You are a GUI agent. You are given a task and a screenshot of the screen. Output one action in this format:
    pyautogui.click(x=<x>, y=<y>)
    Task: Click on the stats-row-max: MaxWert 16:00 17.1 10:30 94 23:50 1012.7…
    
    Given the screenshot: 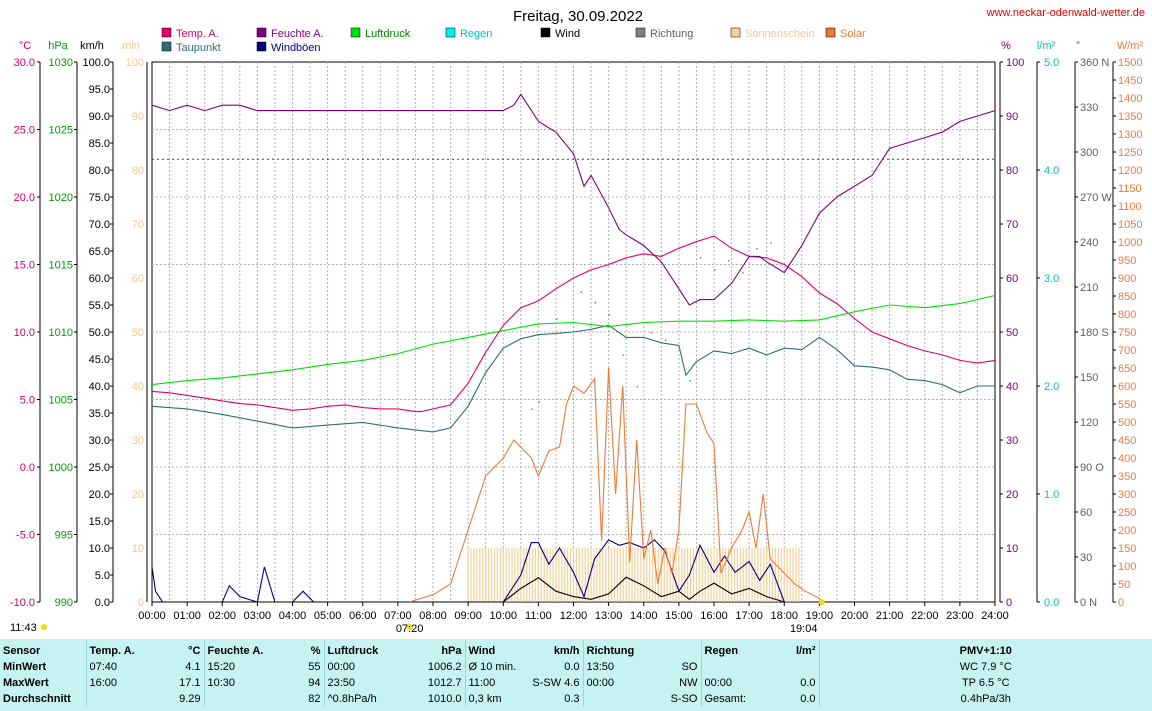 What is the action you would take?
    pyautogui.click(x=576, y=683)
    